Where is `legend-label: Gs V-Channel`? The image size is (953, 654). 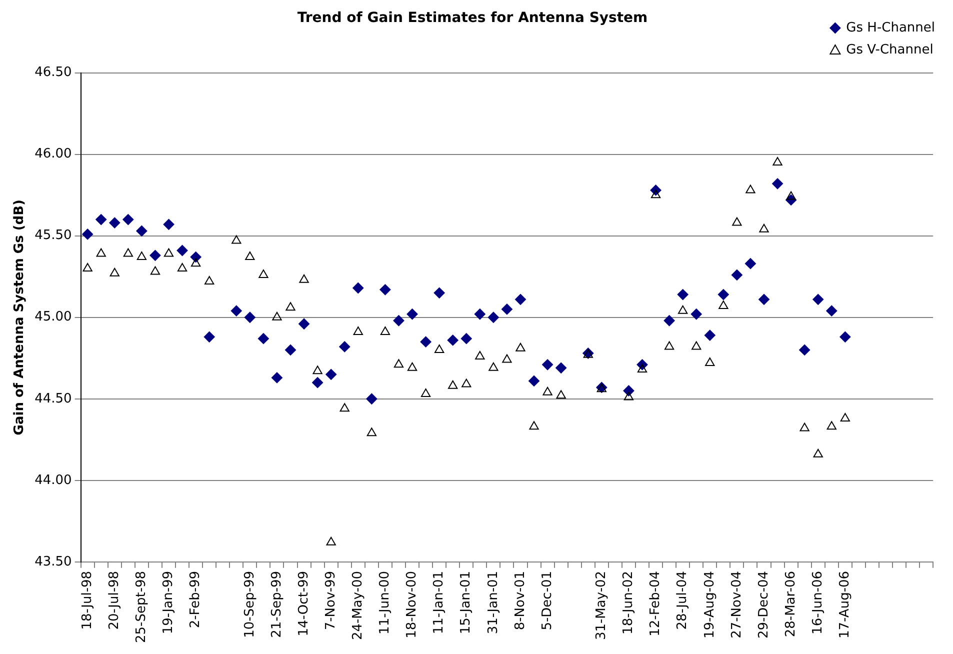
legend-label: Gs V-Channel is located at coordinates (890, 50).